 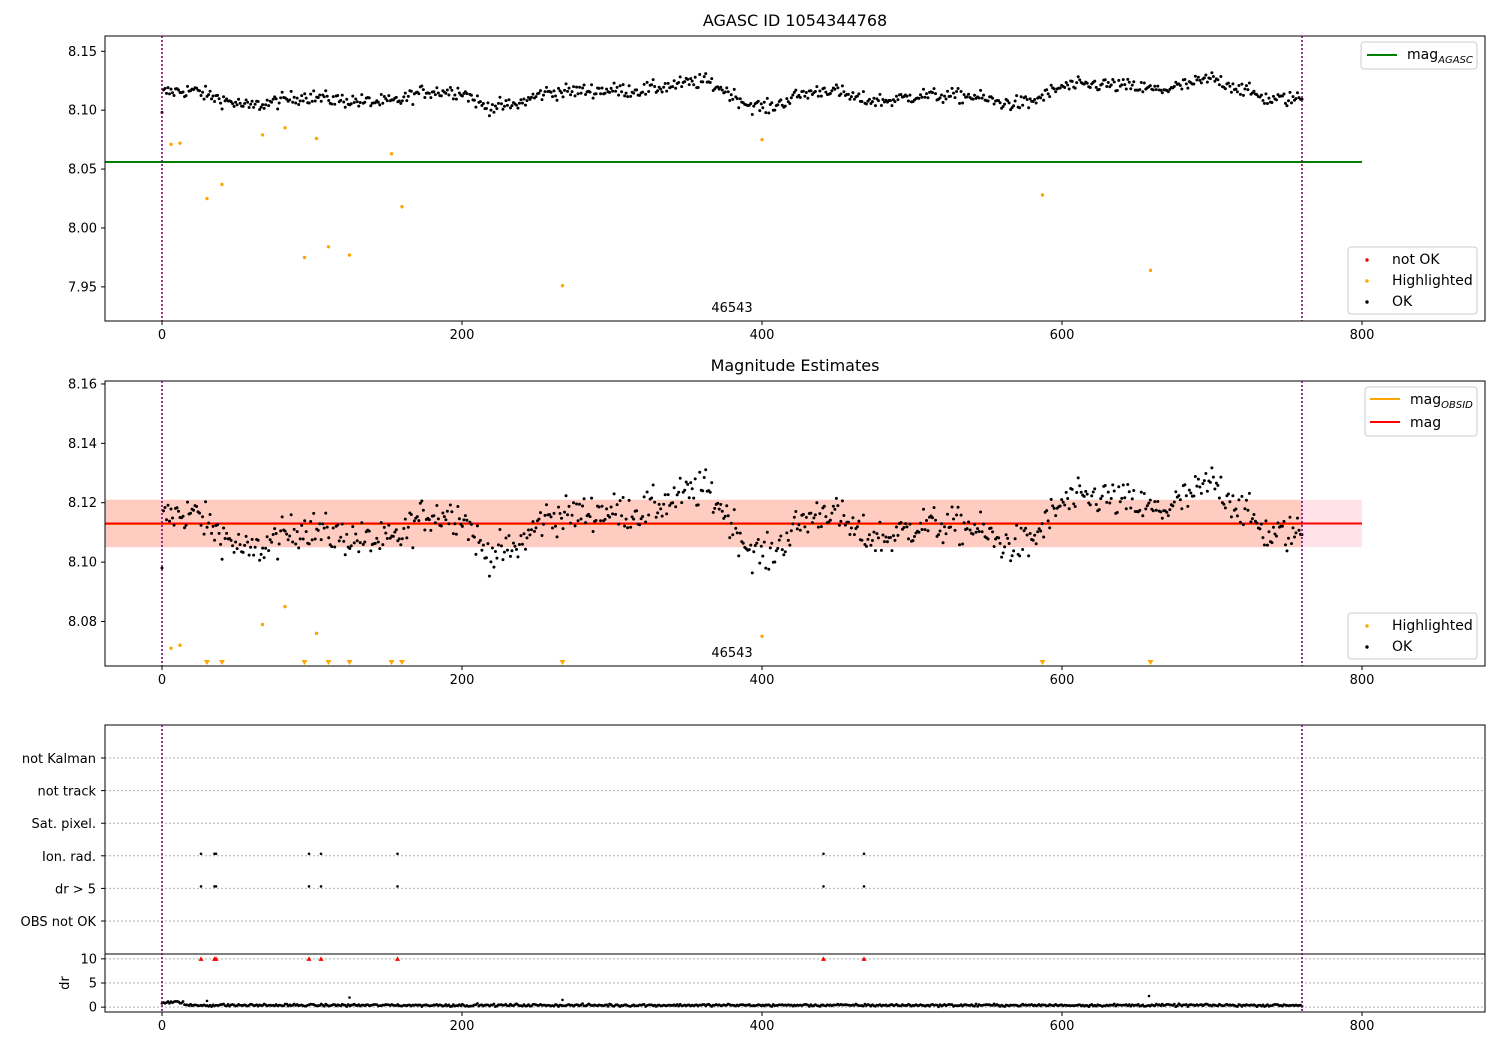 I want to click on y-tick-label: 8.15, so click(x=82, y=52).